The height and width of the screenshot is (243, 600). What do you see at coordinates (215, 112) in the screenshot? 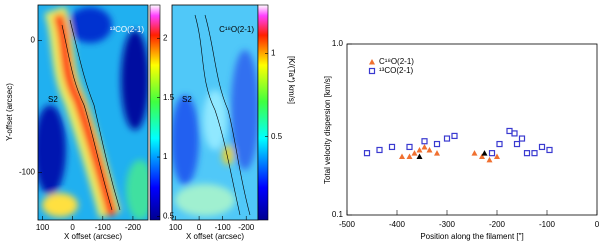
I see `map-image` at bounding box center [215, 112].